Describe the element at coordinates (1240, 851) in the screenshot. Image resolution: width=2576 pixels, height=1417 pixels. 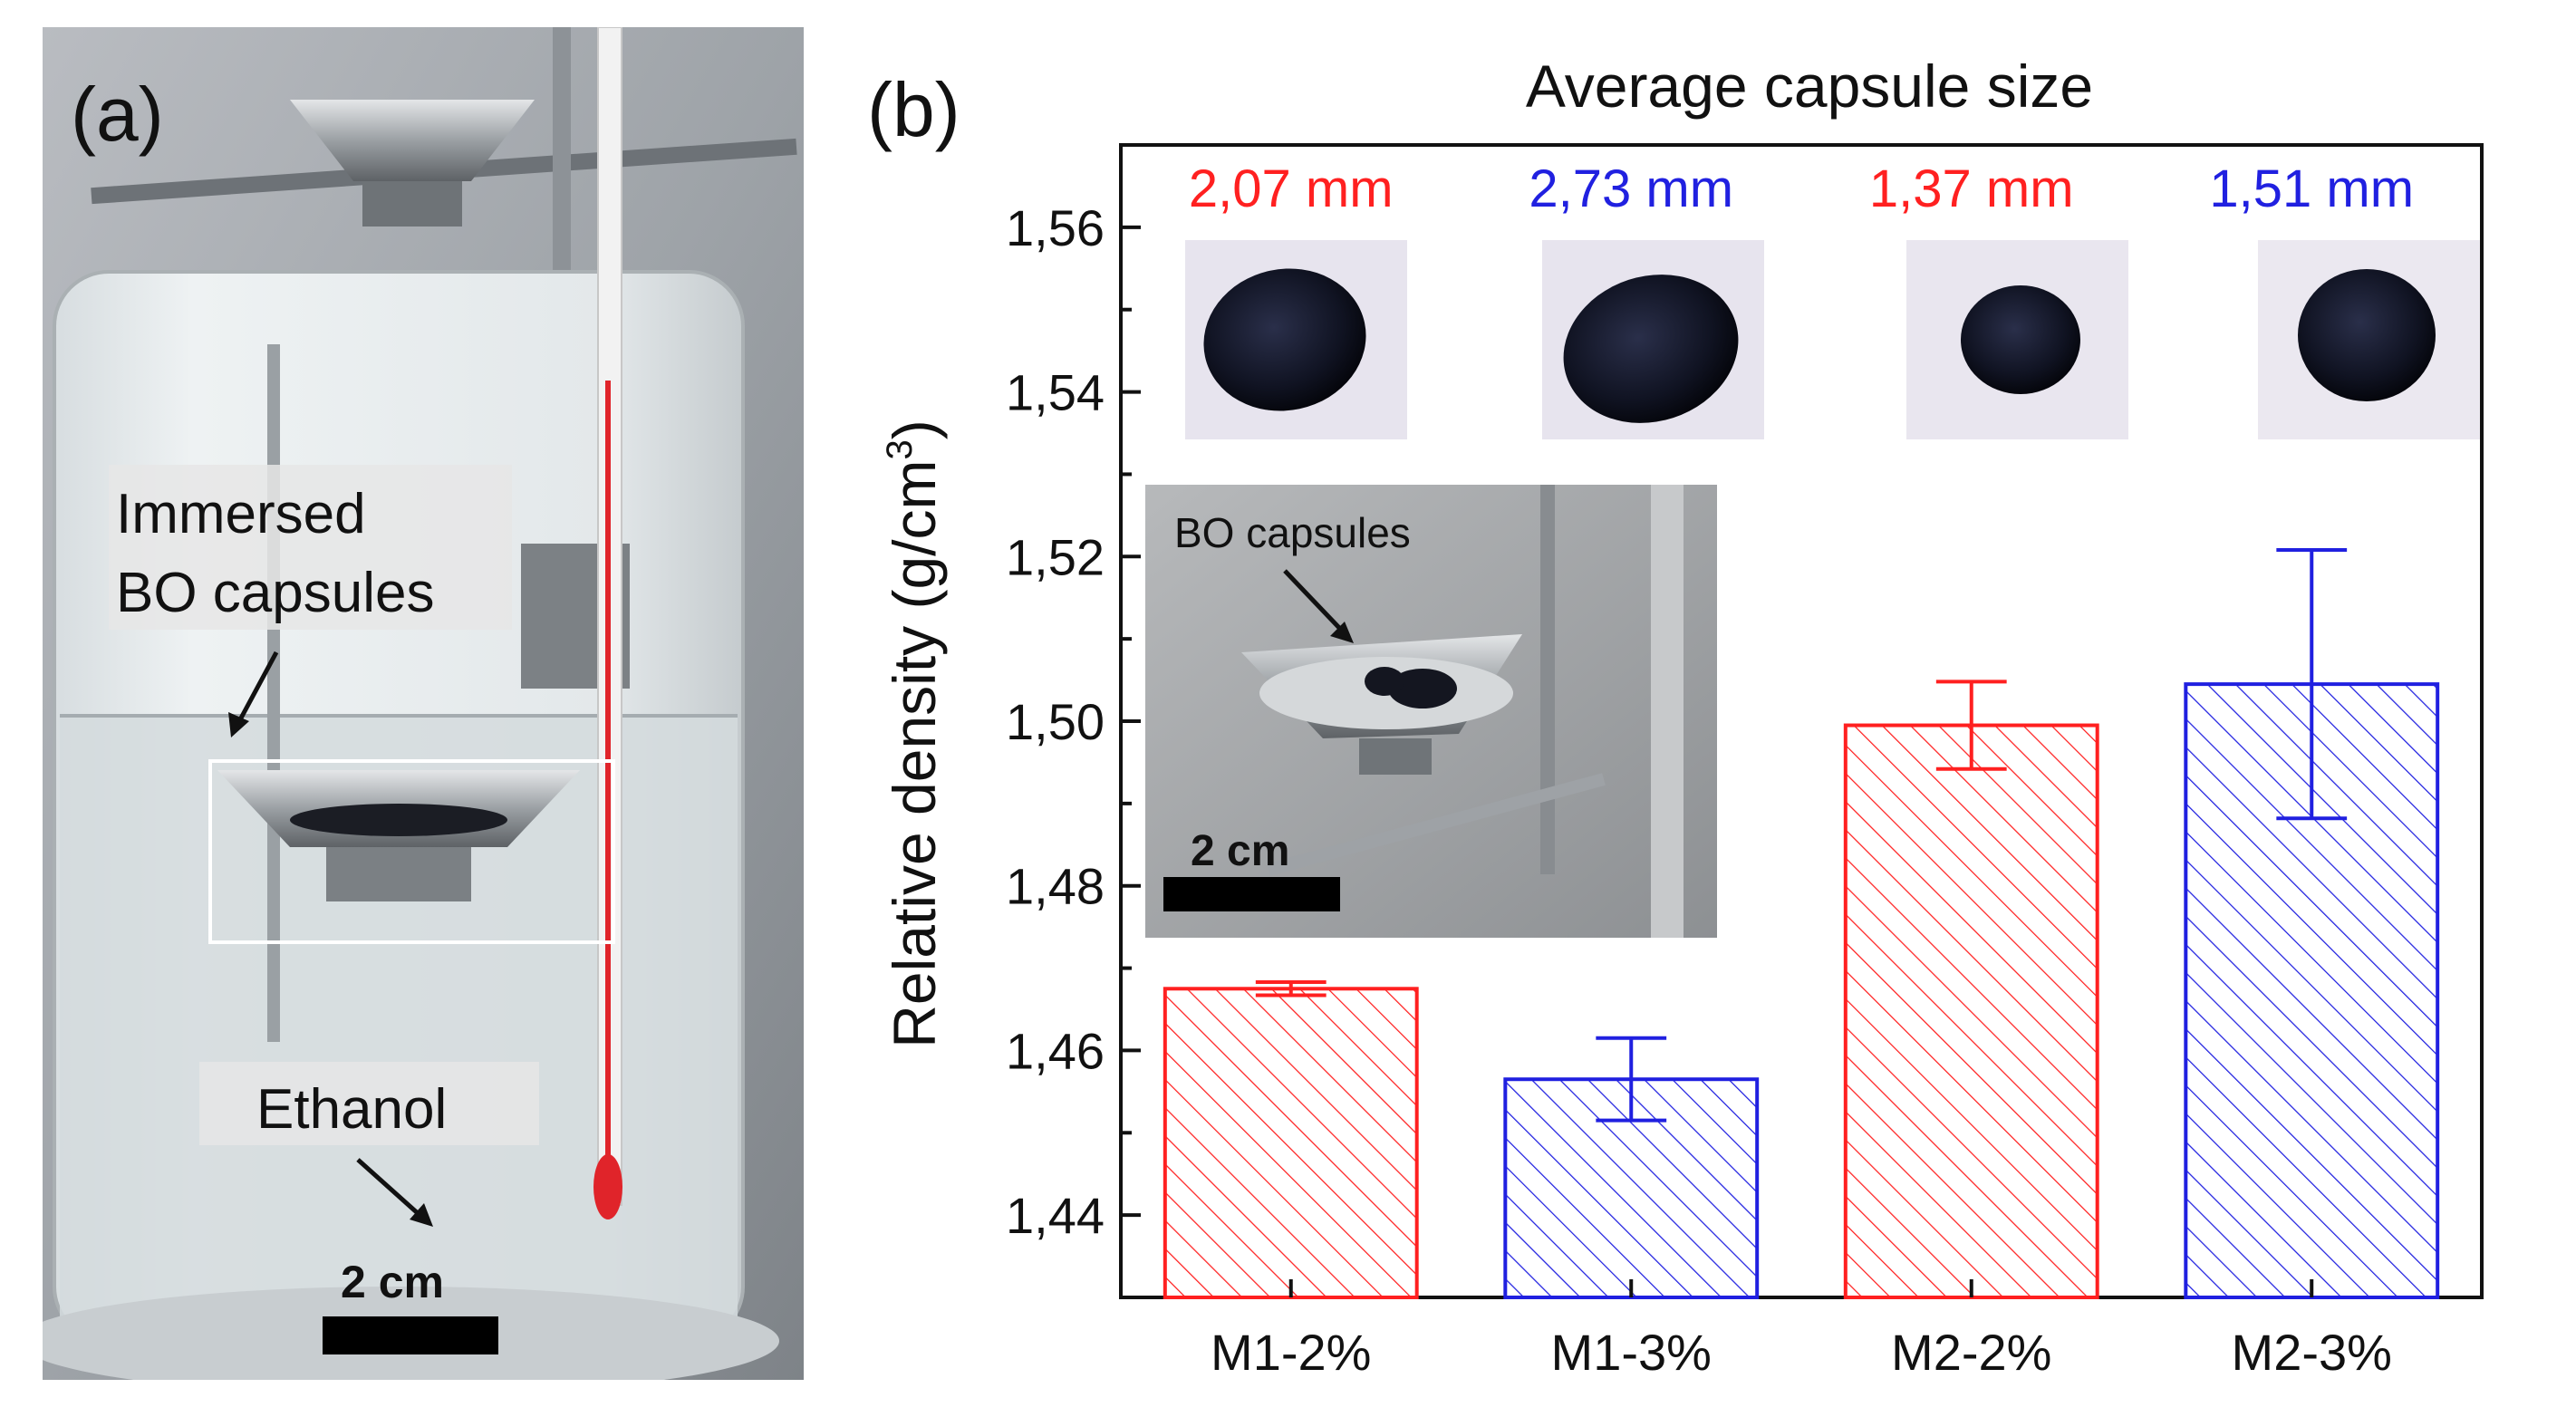
I see `inset-scale-bar-label: 2 cm` at that location.